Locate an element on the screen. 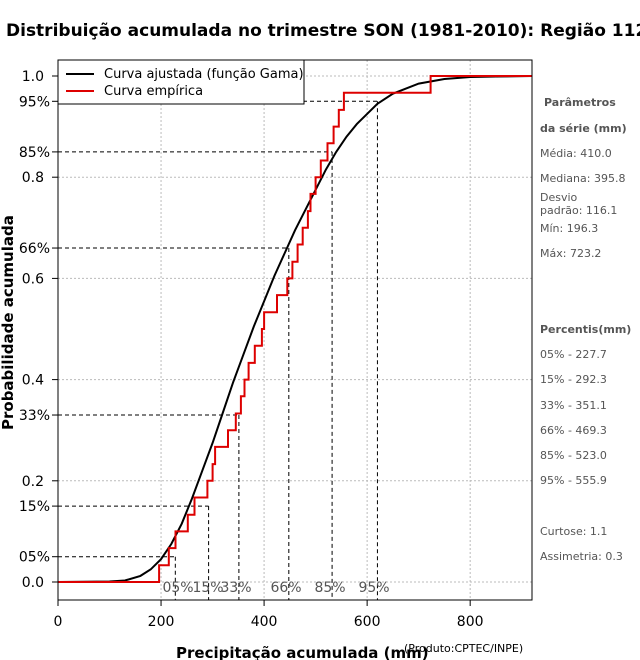 This screenshot has width=640, height=660. y-percentile-label: 85% is located at coordinates (34, 153).